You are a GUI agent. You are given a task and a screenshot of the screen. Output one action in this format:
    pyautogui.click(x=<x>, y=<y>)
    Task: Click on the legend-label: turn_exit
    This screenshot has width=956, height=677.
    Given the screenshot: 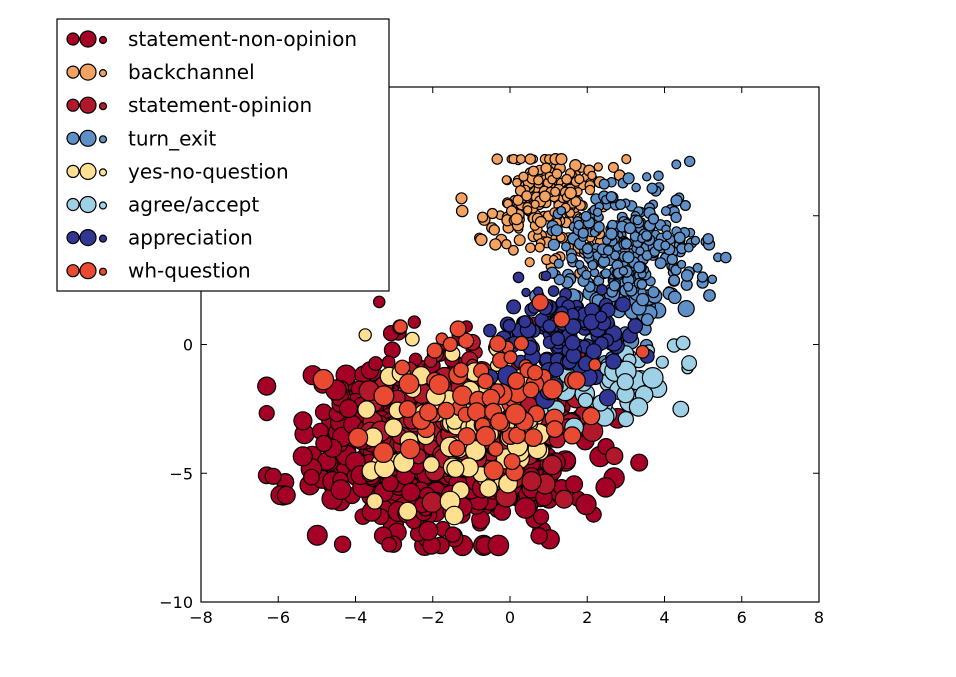 What is the action you would take?
    pyautogui.click(x=172, y=138)
    